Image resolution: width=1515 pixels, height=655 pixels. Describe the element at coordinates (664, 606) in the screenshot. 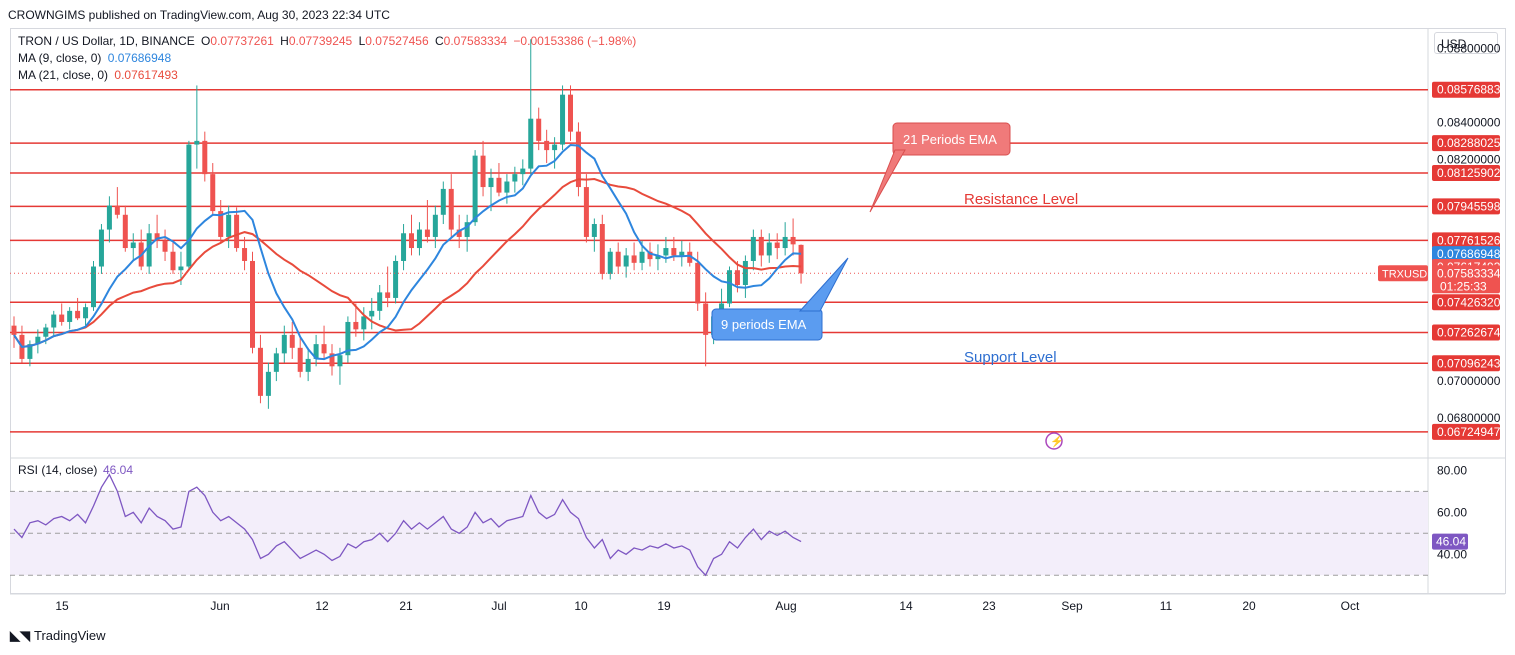

I see `time-tick-label: 19` at that location.